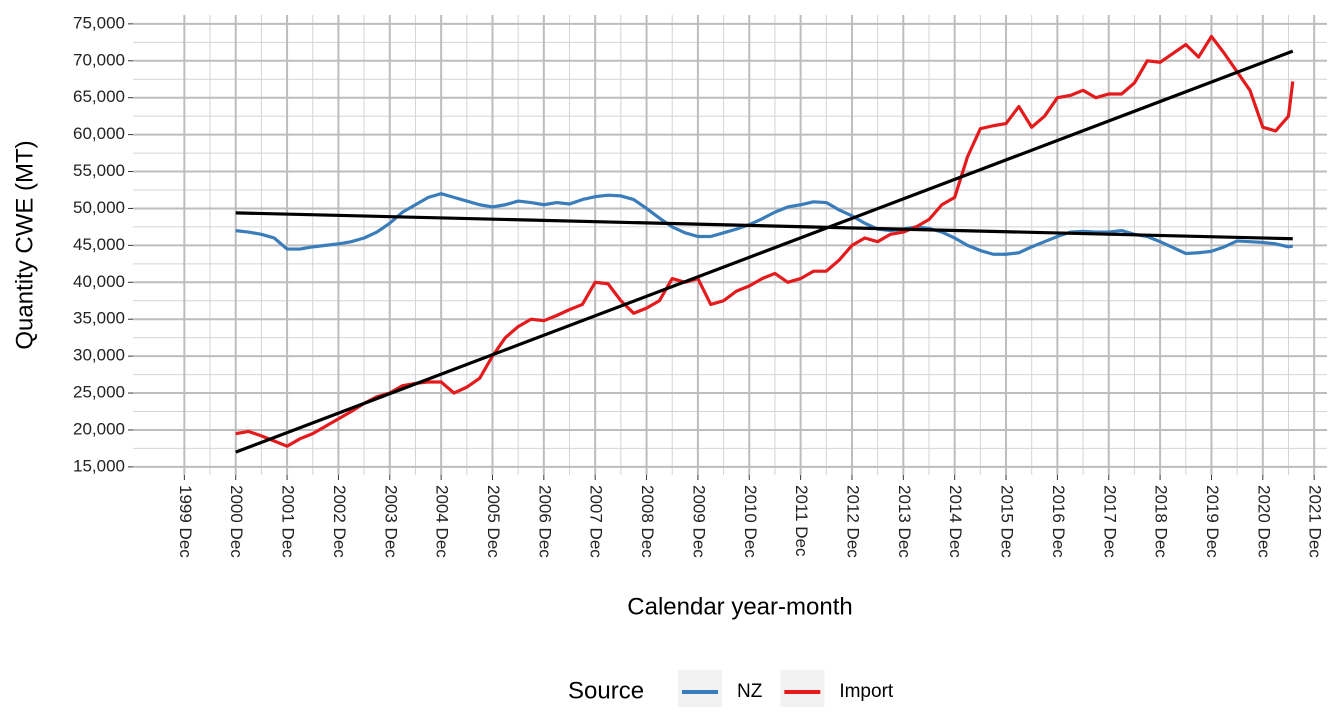 Image resolution: width=1336 pixels, height=712 pixels. What do you see at coordinates (99, 355) in the screenshot?
I see `y-tick-label: 30,000` at bounding box center [99, 355].